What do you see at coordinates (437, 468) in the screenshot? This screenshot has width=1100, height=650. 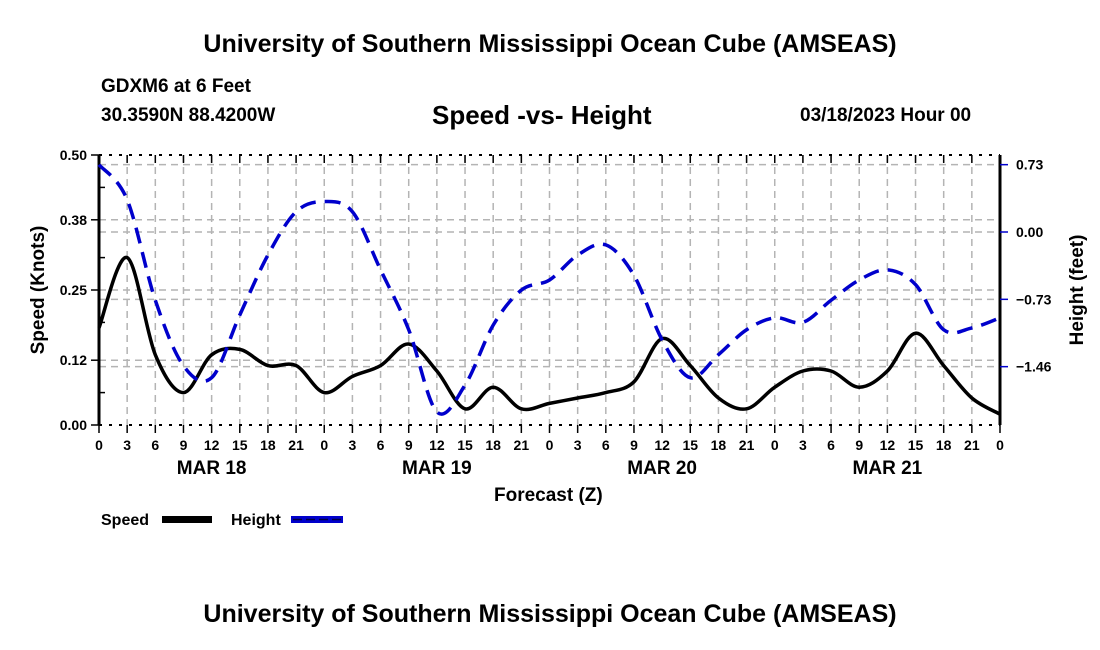 I see `date-label: MAR 19` at bounding box center [437, 468].